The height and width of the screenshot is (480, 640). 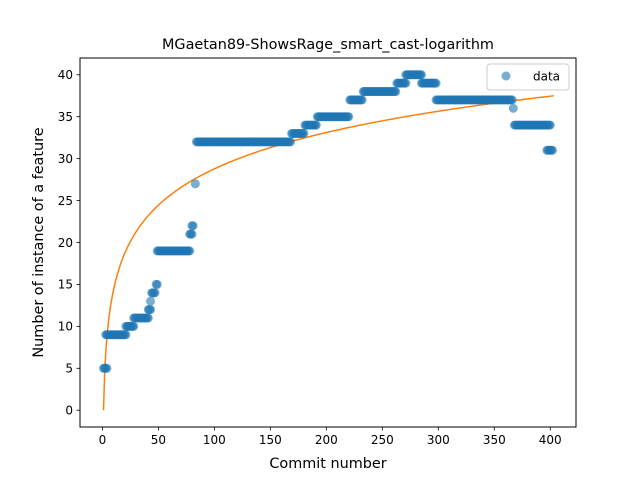 I want to click on y-axis-label: Number of instance of a feature, so click(x=39, y=242).